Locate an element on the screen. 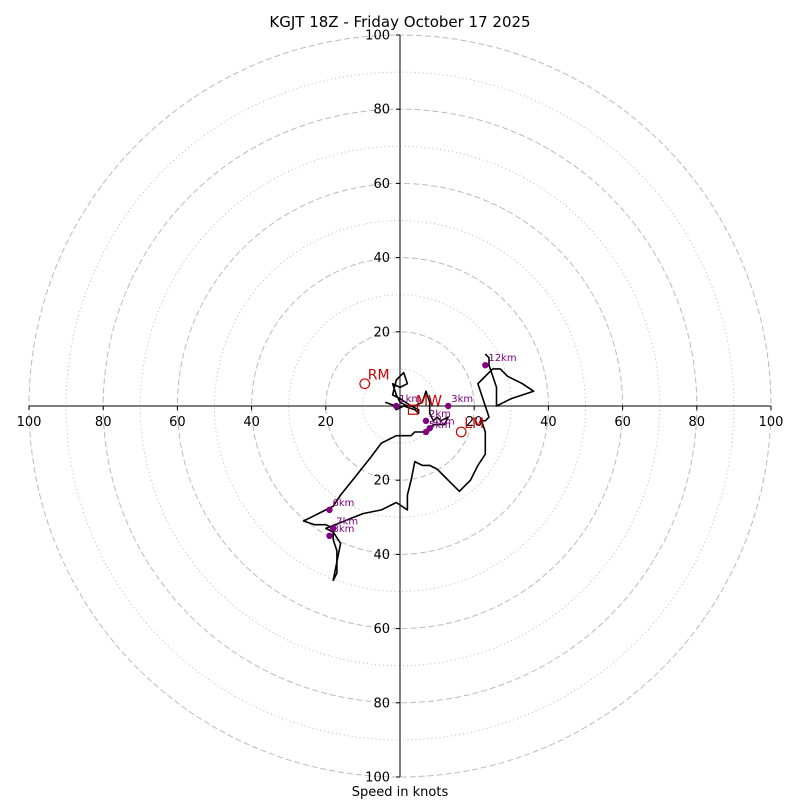 This screenshot has width=800, height=800. chart-title: KGJT 18Z - Friday October 17 2025 is located at coordinates (399, 22).